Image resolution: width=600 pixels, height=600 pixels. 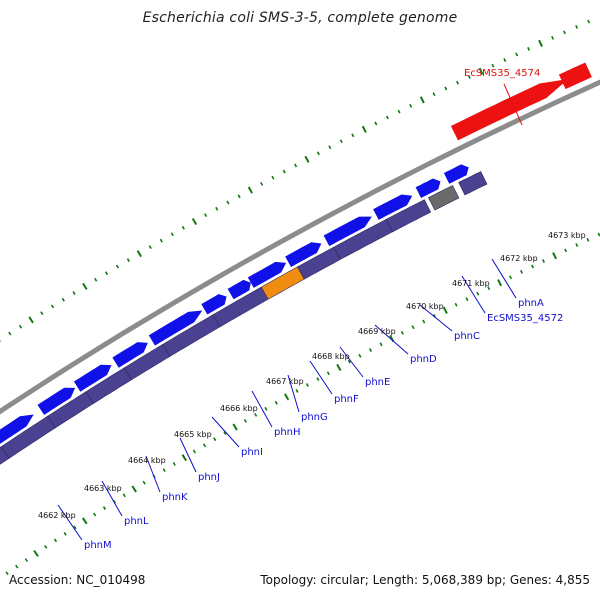 What do you see at coordinates (575, 76) in the screenshot?
I see `gene-next-segment` at bounding box center [575, 76].